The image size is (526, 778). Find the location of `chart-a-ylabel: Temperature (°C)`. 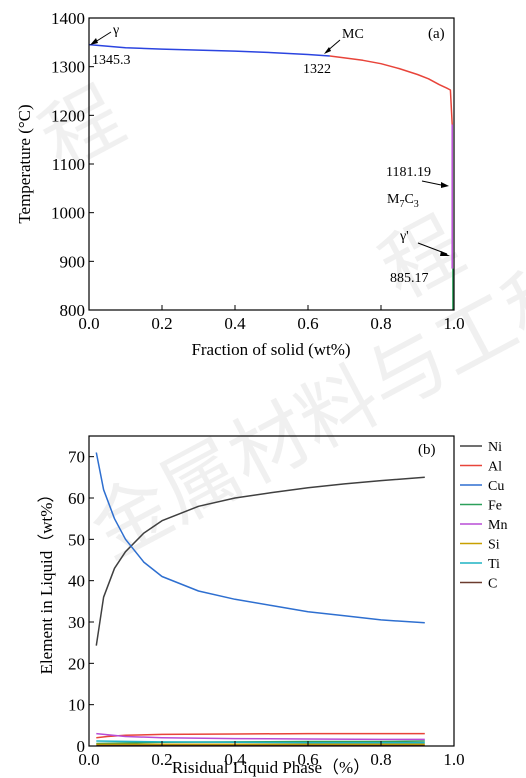

chart-a-ylabel: Temperature (°C) is located at coordinates (24, 163).